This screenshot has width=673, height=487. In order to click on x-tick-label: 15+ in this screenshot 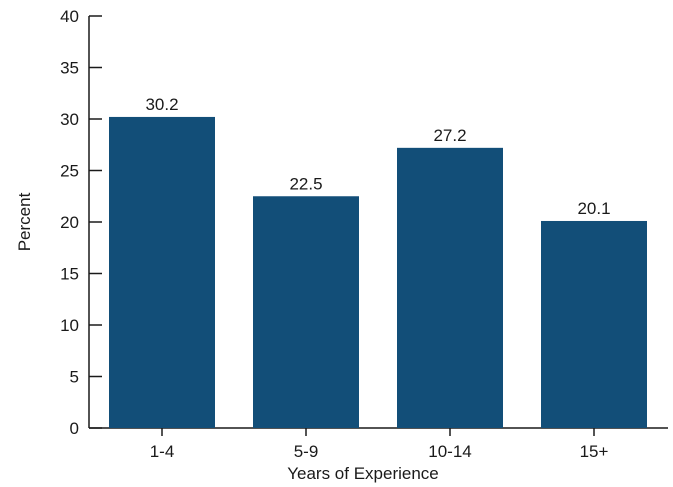, I will do `click(594, 451)`.